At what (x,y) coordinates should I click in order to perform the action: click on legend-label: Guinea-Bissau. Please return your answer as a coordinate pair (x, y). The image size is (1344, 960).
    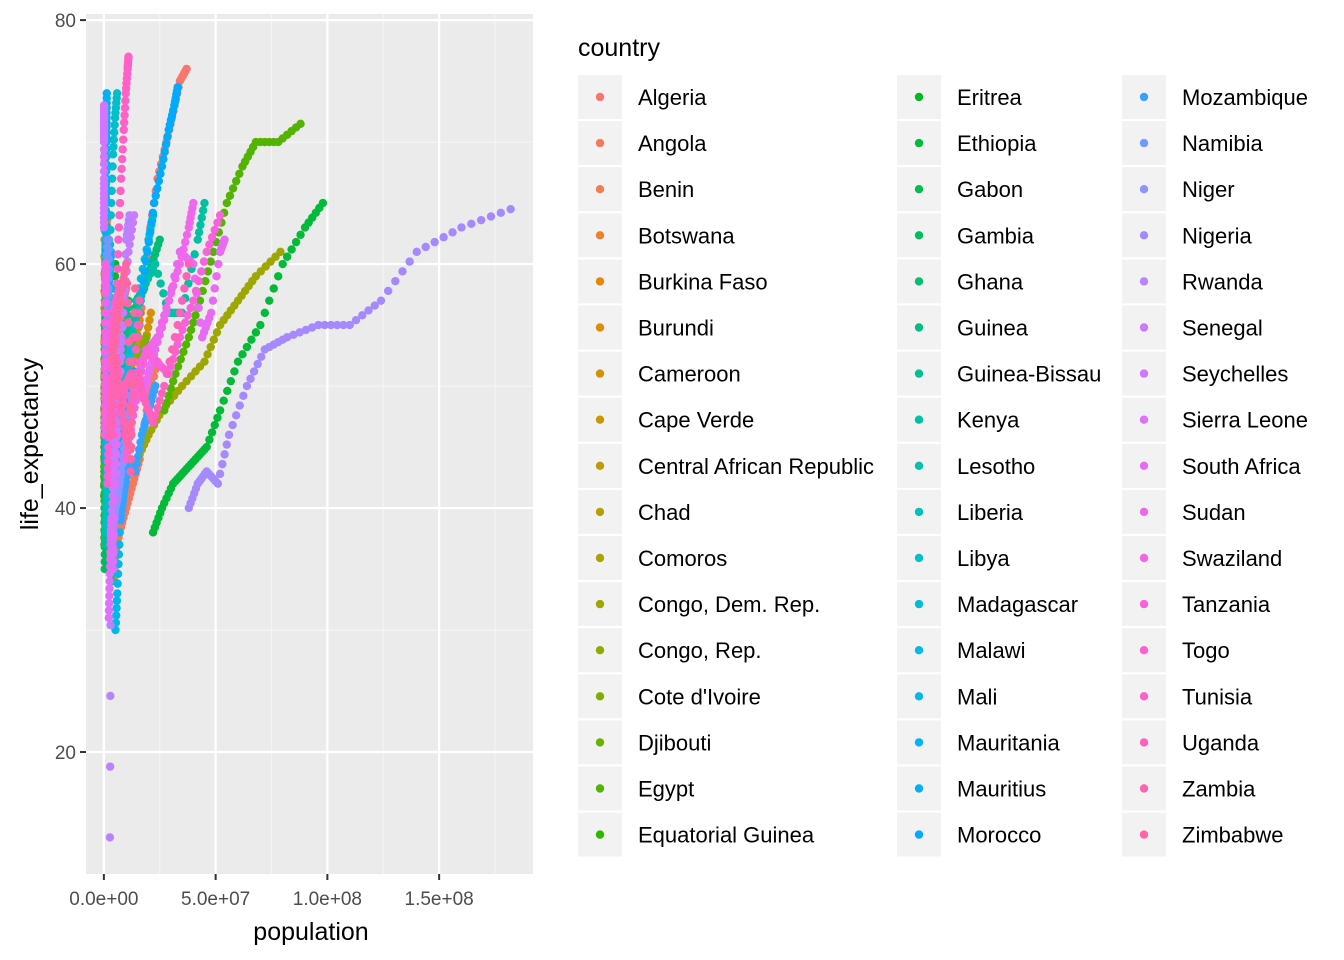
    Looking at the image, I should click on (1029, 374).